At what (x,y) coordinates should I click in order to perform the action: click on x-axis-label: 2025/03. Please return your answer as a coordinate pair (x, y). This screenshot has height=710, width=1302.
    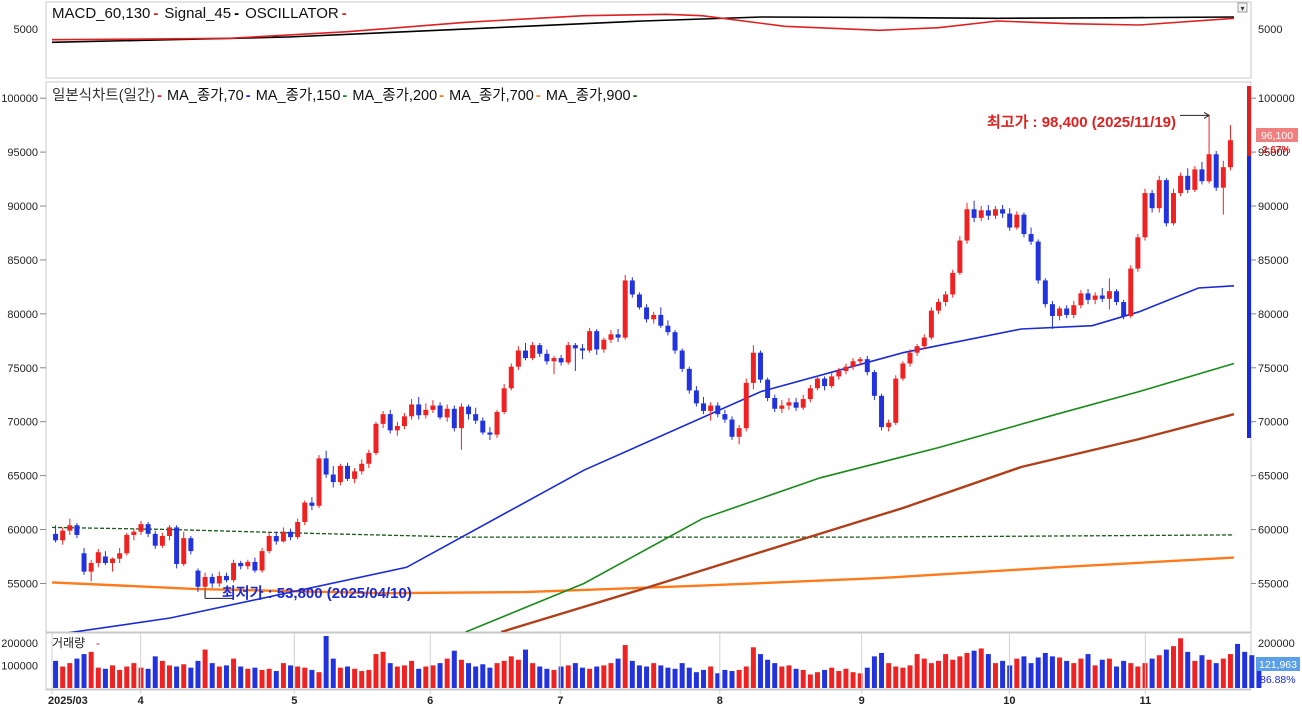
    Looking at the image, I should click on (68, 701).